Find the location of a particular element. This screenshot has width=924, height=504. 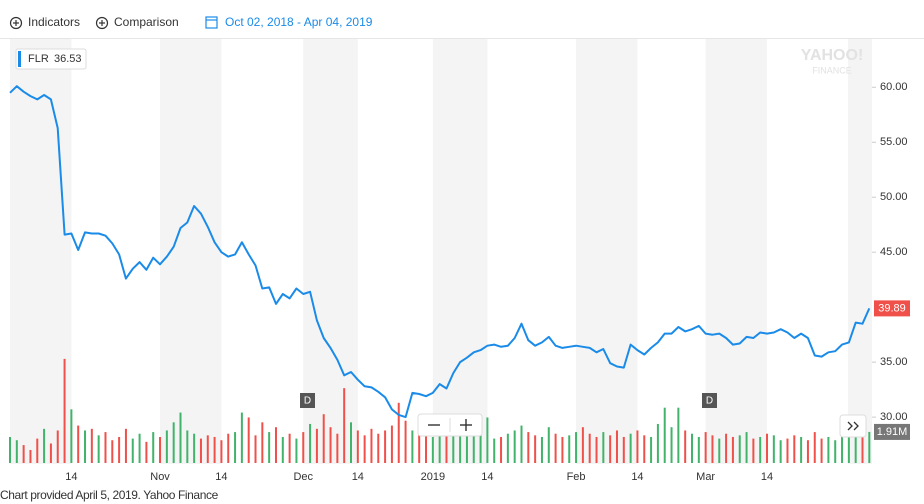

tooltip-value: 36.53 is located at coordinates (68, 59).